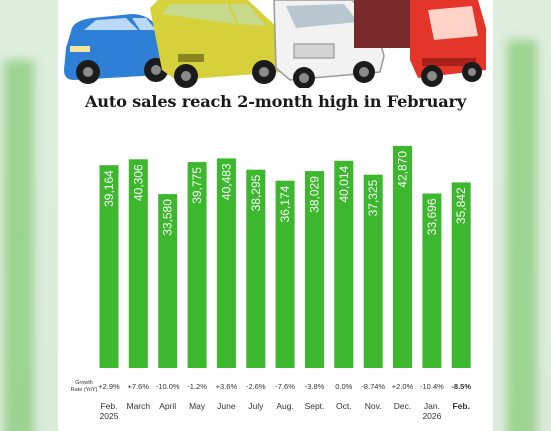 Image resolution: width=551 pixels, height=431 pixels. What do you see at coordinates (138, 406) in the screenshot?
I see `category-label: March` at bounding box center [138, 406].